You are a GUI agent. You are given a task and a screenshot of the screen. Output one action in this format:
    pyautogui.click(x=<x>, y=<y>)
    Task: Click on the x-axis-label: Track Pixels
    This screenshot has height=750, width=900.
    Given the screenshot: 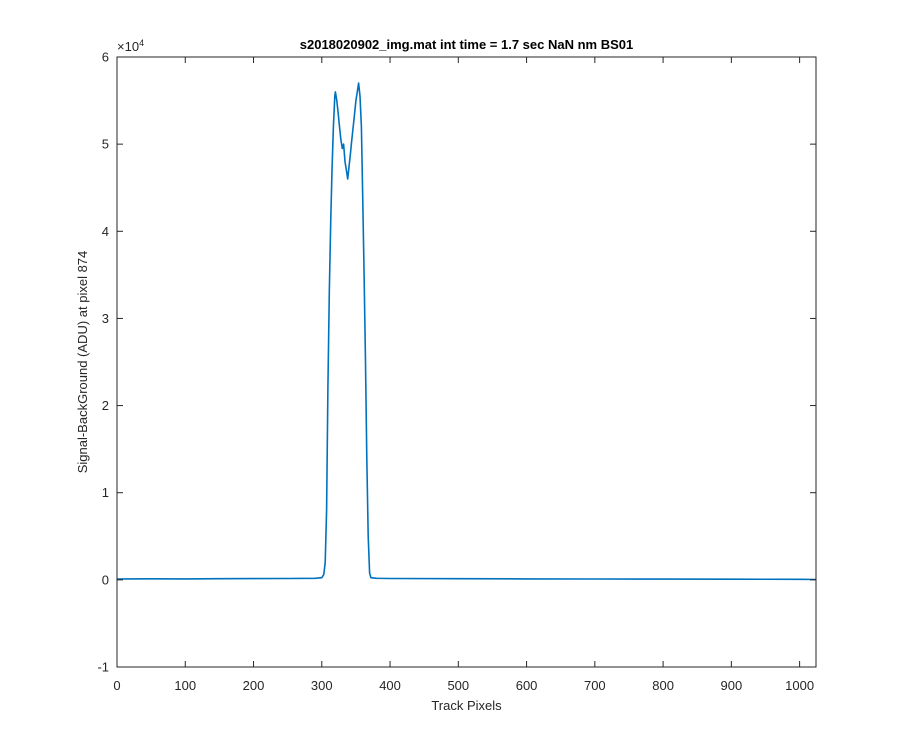 What is the action you would take?
    pyautogui.click(x=466, y=705)
    